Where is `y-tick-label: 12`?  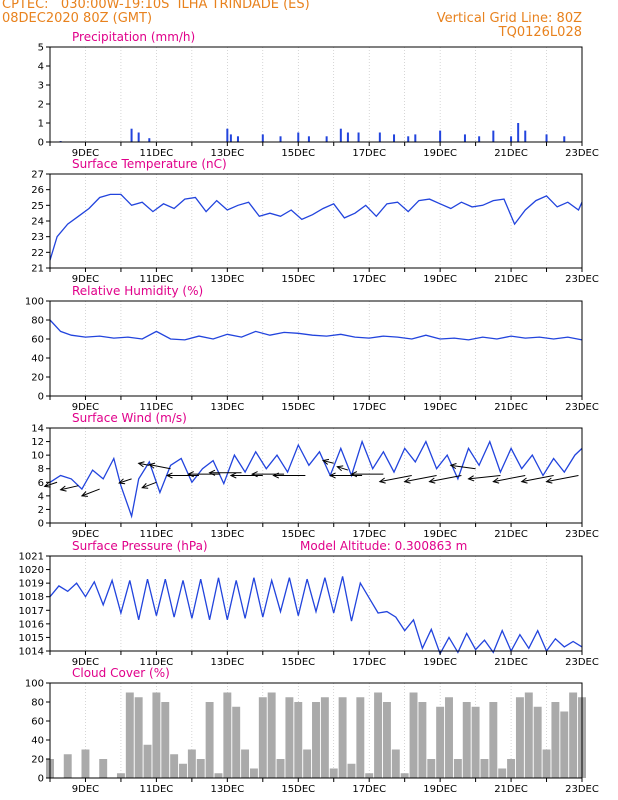 y-tick-label: 12 is located at coordinates (37, 442).